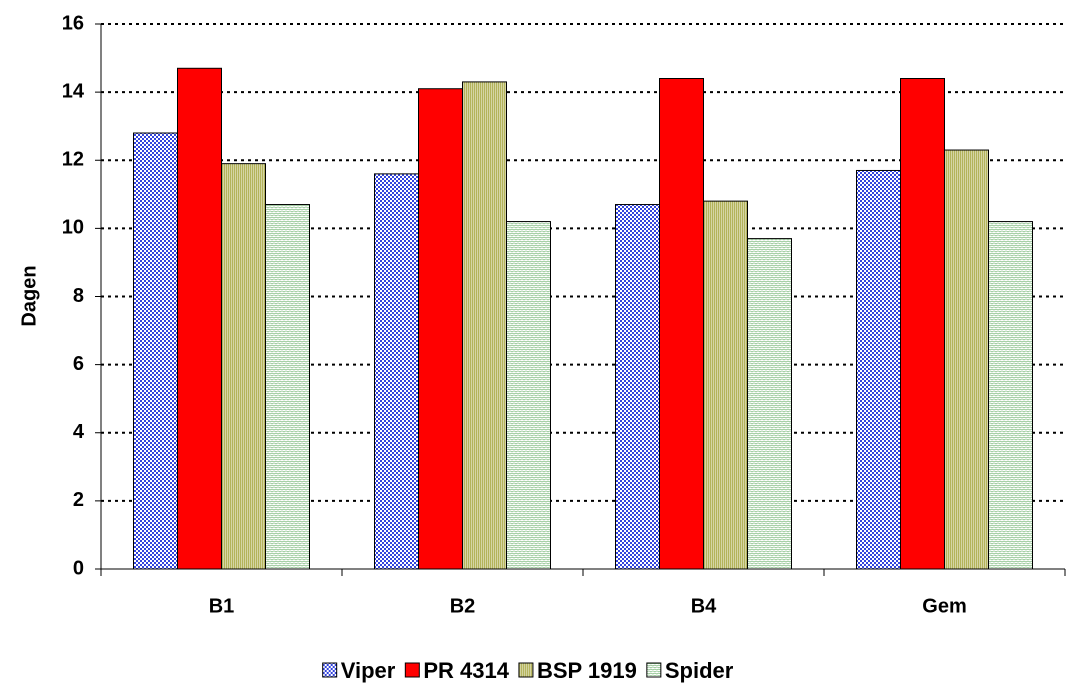  I want to click on legend-item: BSP 1919, so click(577, 670).